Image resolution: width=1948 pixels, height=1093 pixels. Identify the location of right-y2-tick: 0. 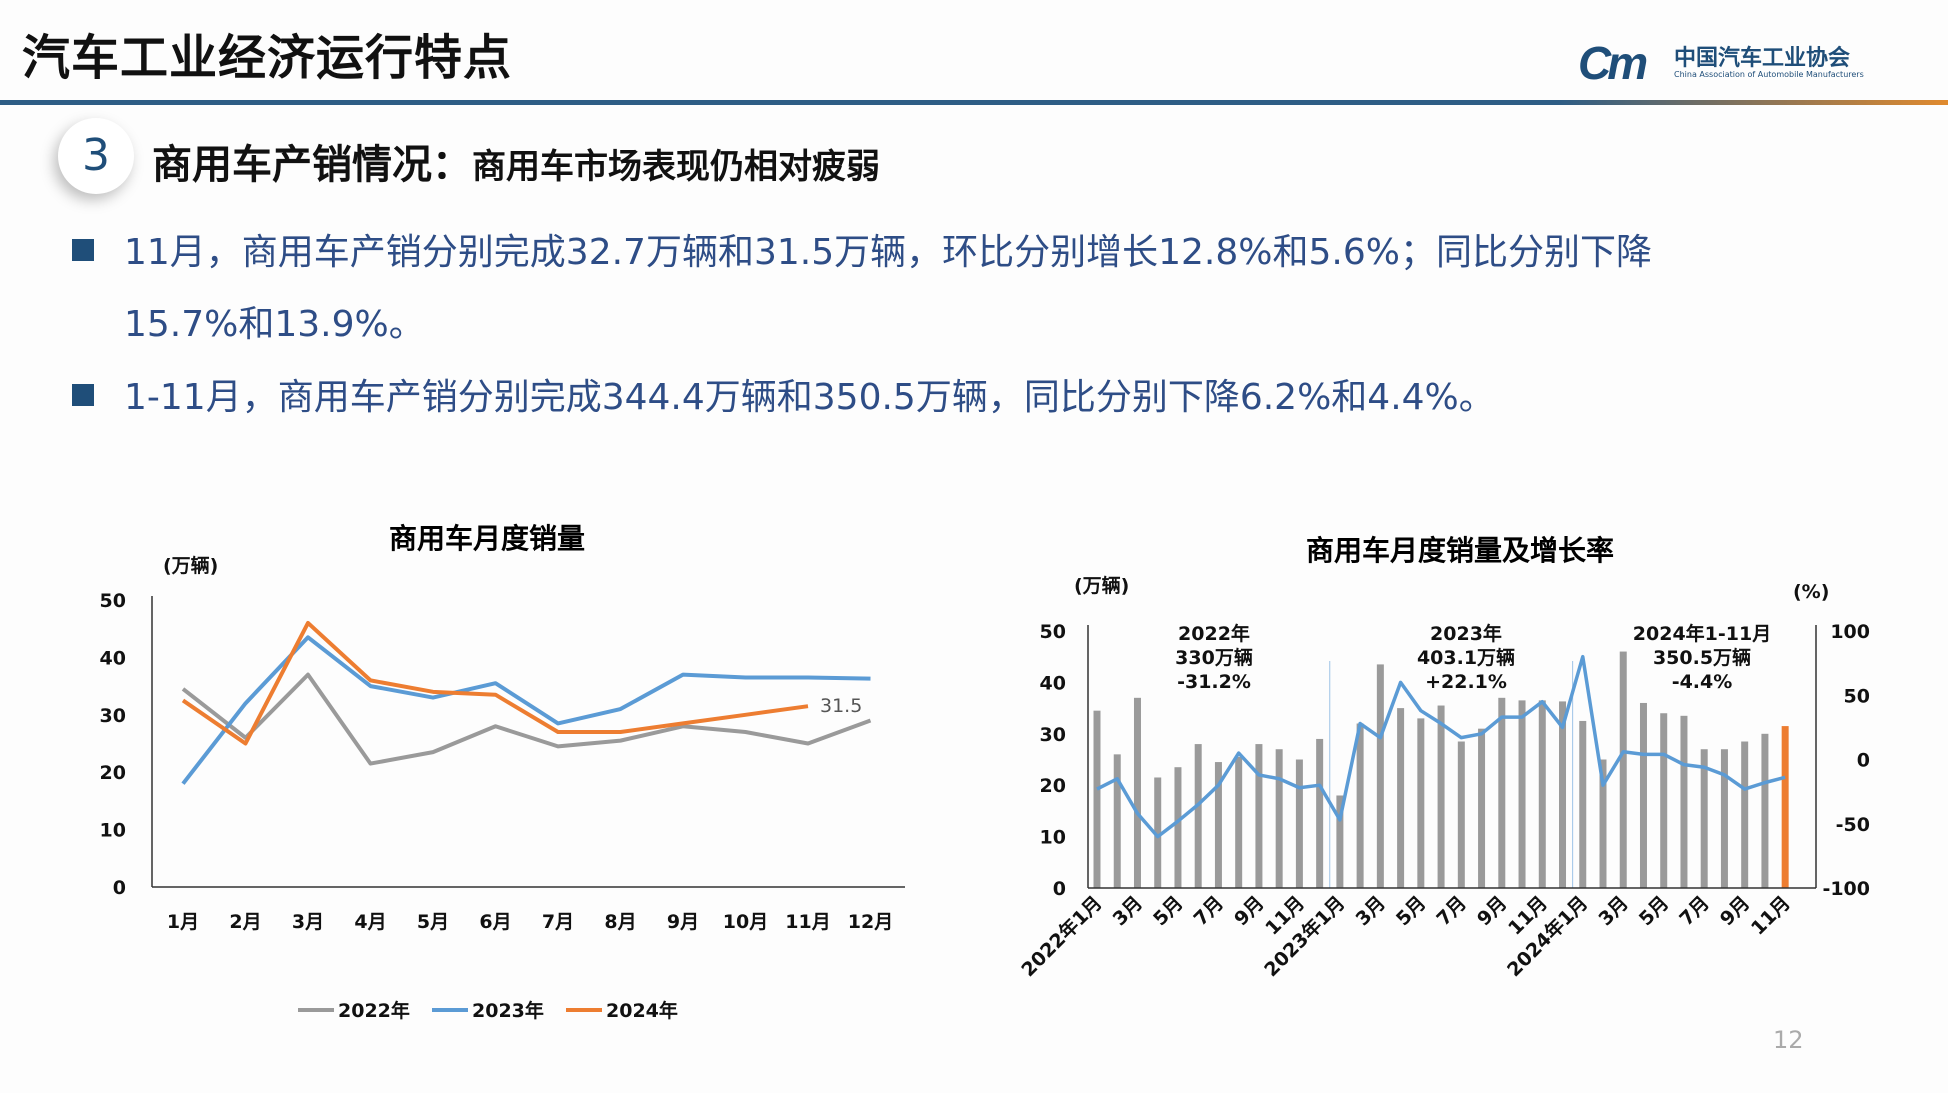
(1863, 761).